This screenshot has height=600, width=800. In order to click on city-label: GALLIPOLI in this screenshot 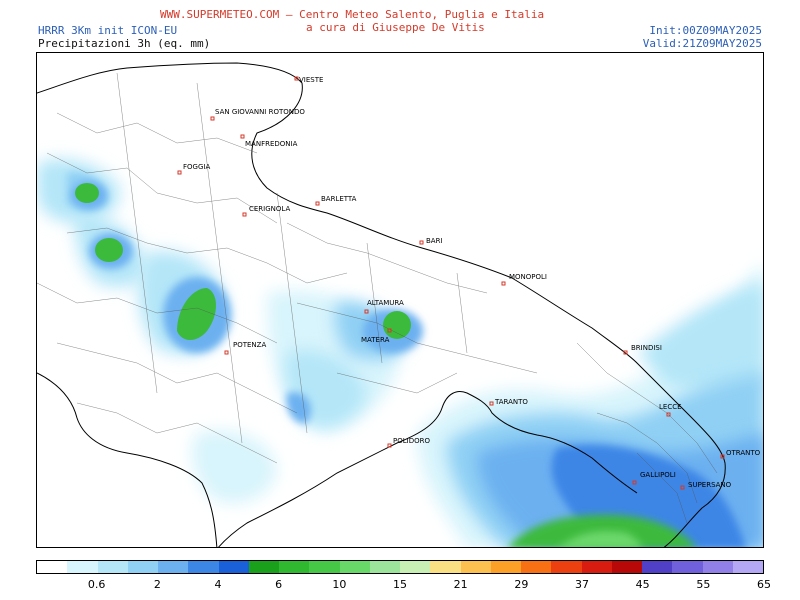, I will do `click(658, 475)`.